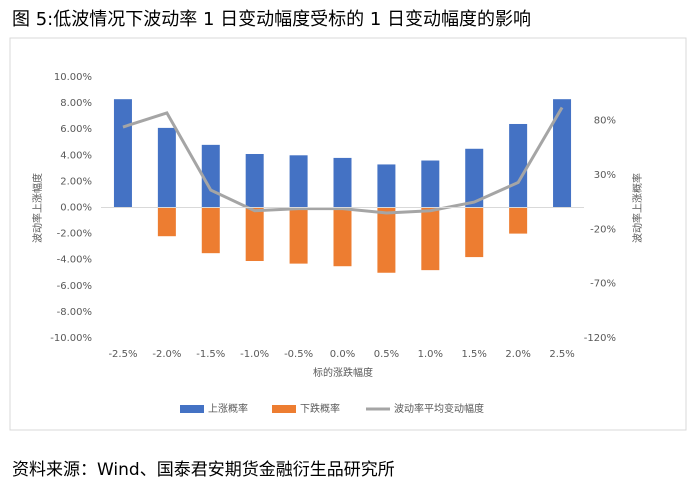  I want to click on y-tick-label: 2.00%, so click(76, 181).